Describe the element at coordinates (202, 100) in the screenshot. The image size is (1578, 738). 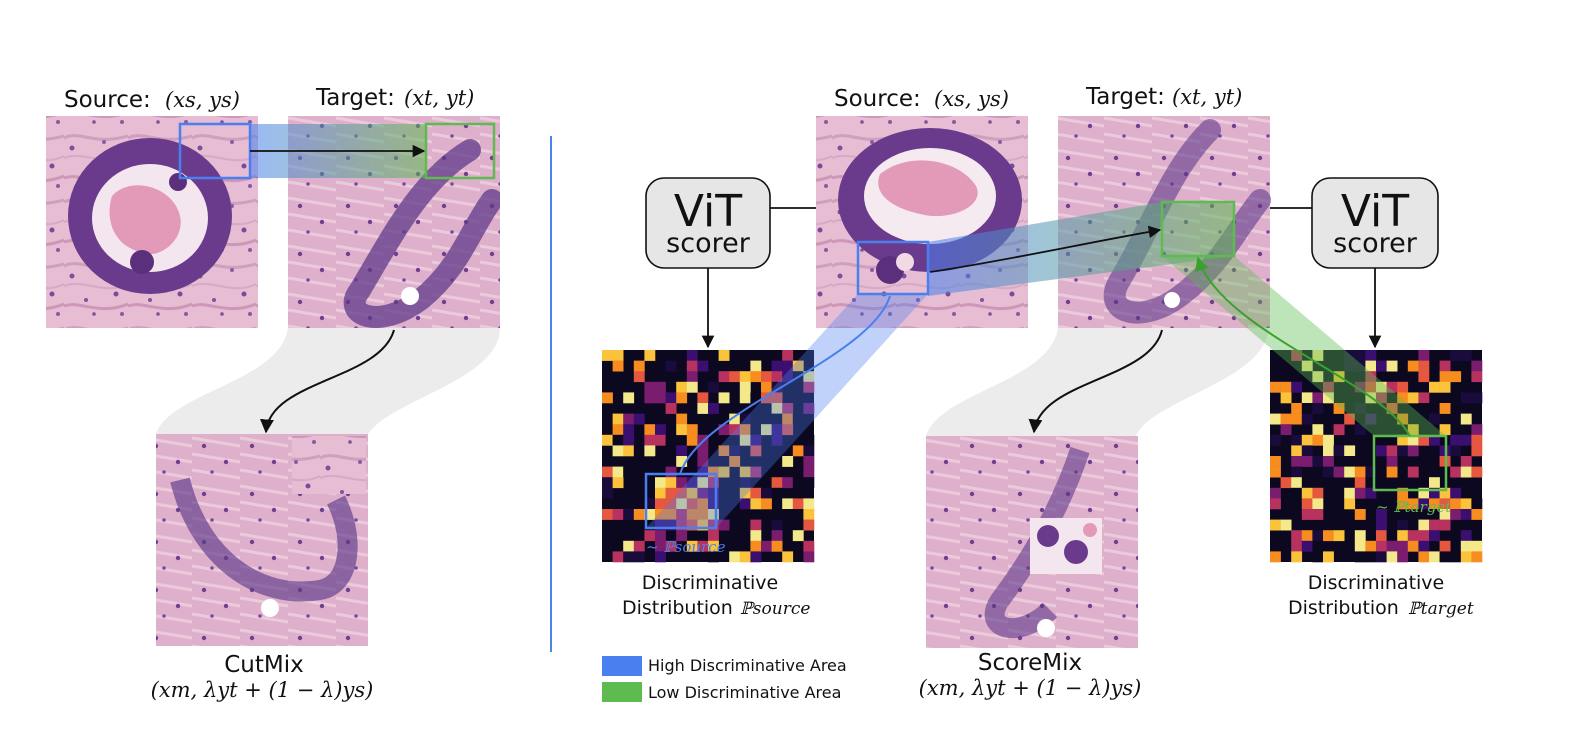
I see `cutmix-source-math: (xs, ys)` at that location.